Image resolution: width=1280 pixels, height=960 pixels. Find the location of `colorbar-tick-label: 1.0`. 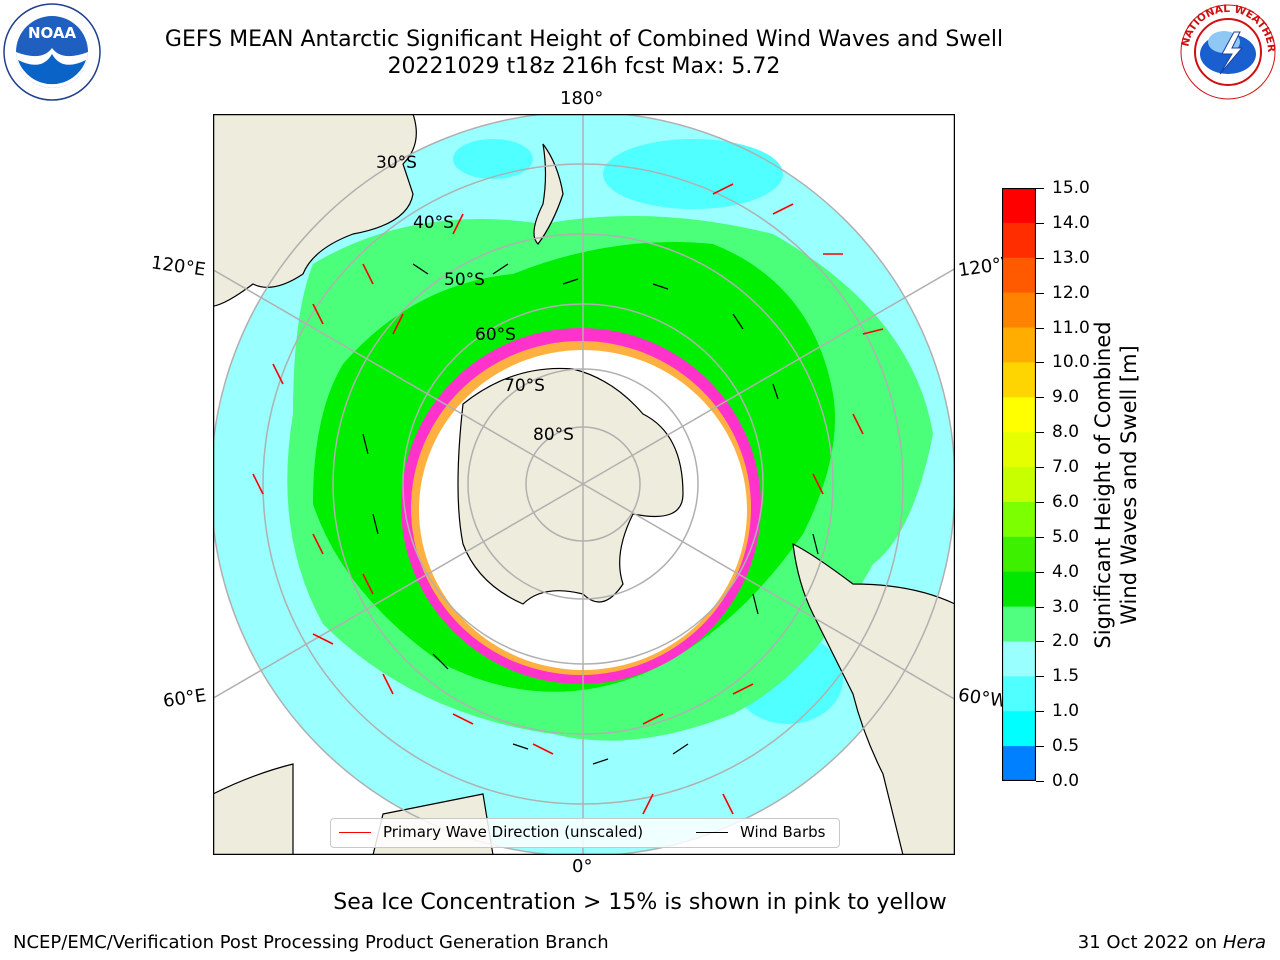

colorbar-tick-label: 1.0 is located at coordinates (1066, 711).